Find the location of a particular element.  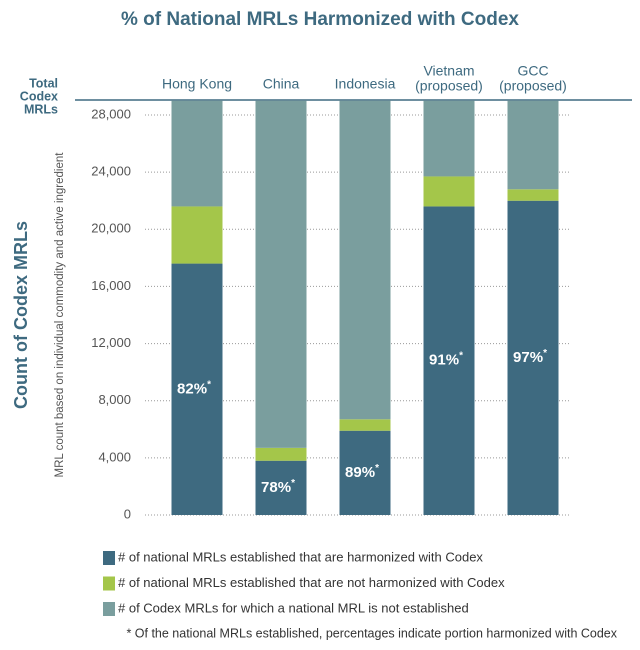

percent-label: 89%* is located at coordinates (362, 471).